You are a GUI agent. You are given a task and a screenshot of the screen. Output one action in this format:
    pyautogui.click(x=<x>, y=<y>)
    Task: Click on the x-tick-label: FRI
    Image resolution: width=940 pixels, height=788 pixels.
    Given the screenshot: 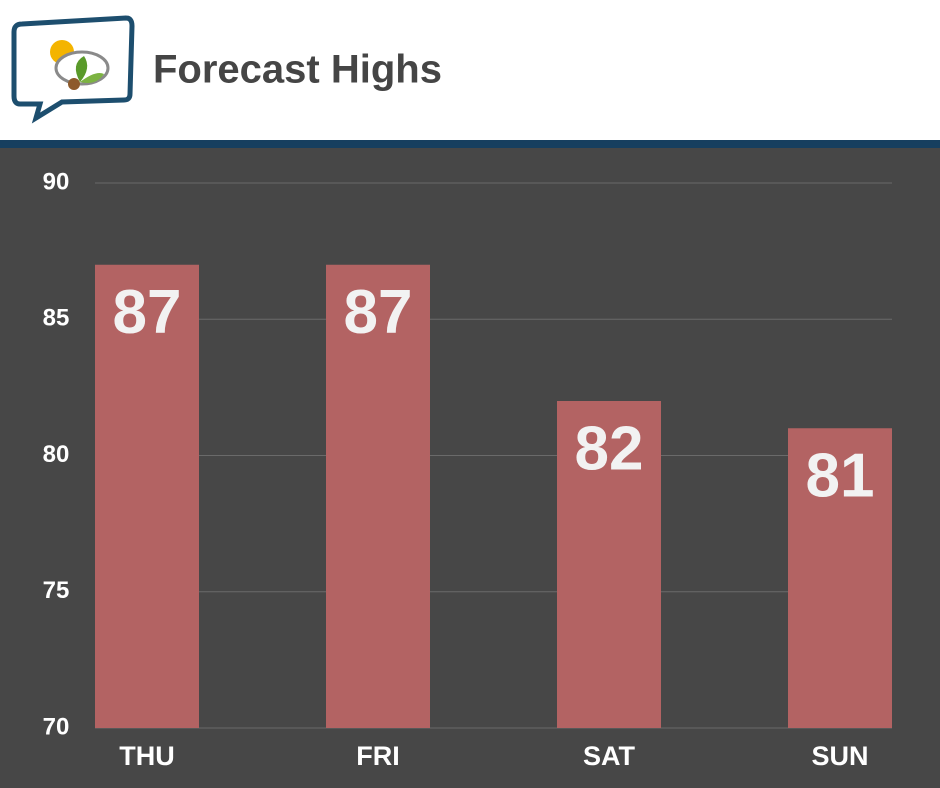 What is the action you would take?
    pyautogui.click(x=378, y=756)
    